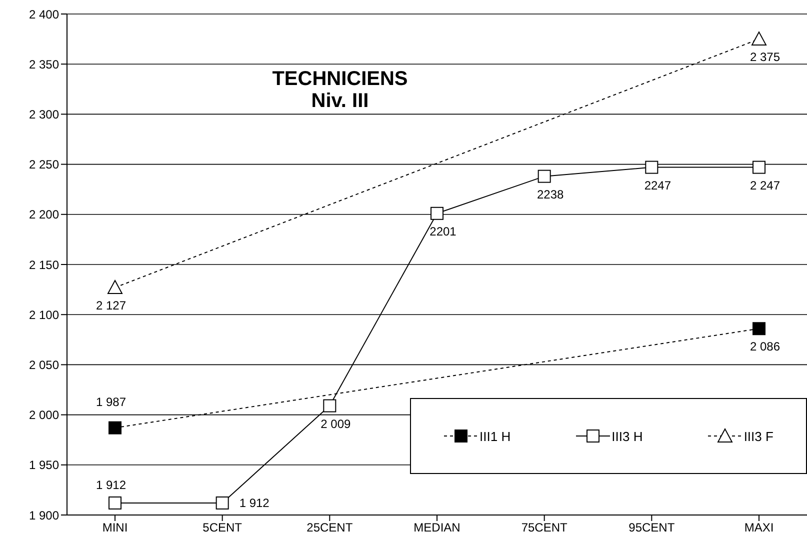  I want to click on text: Niv. III, so click(340, 101).